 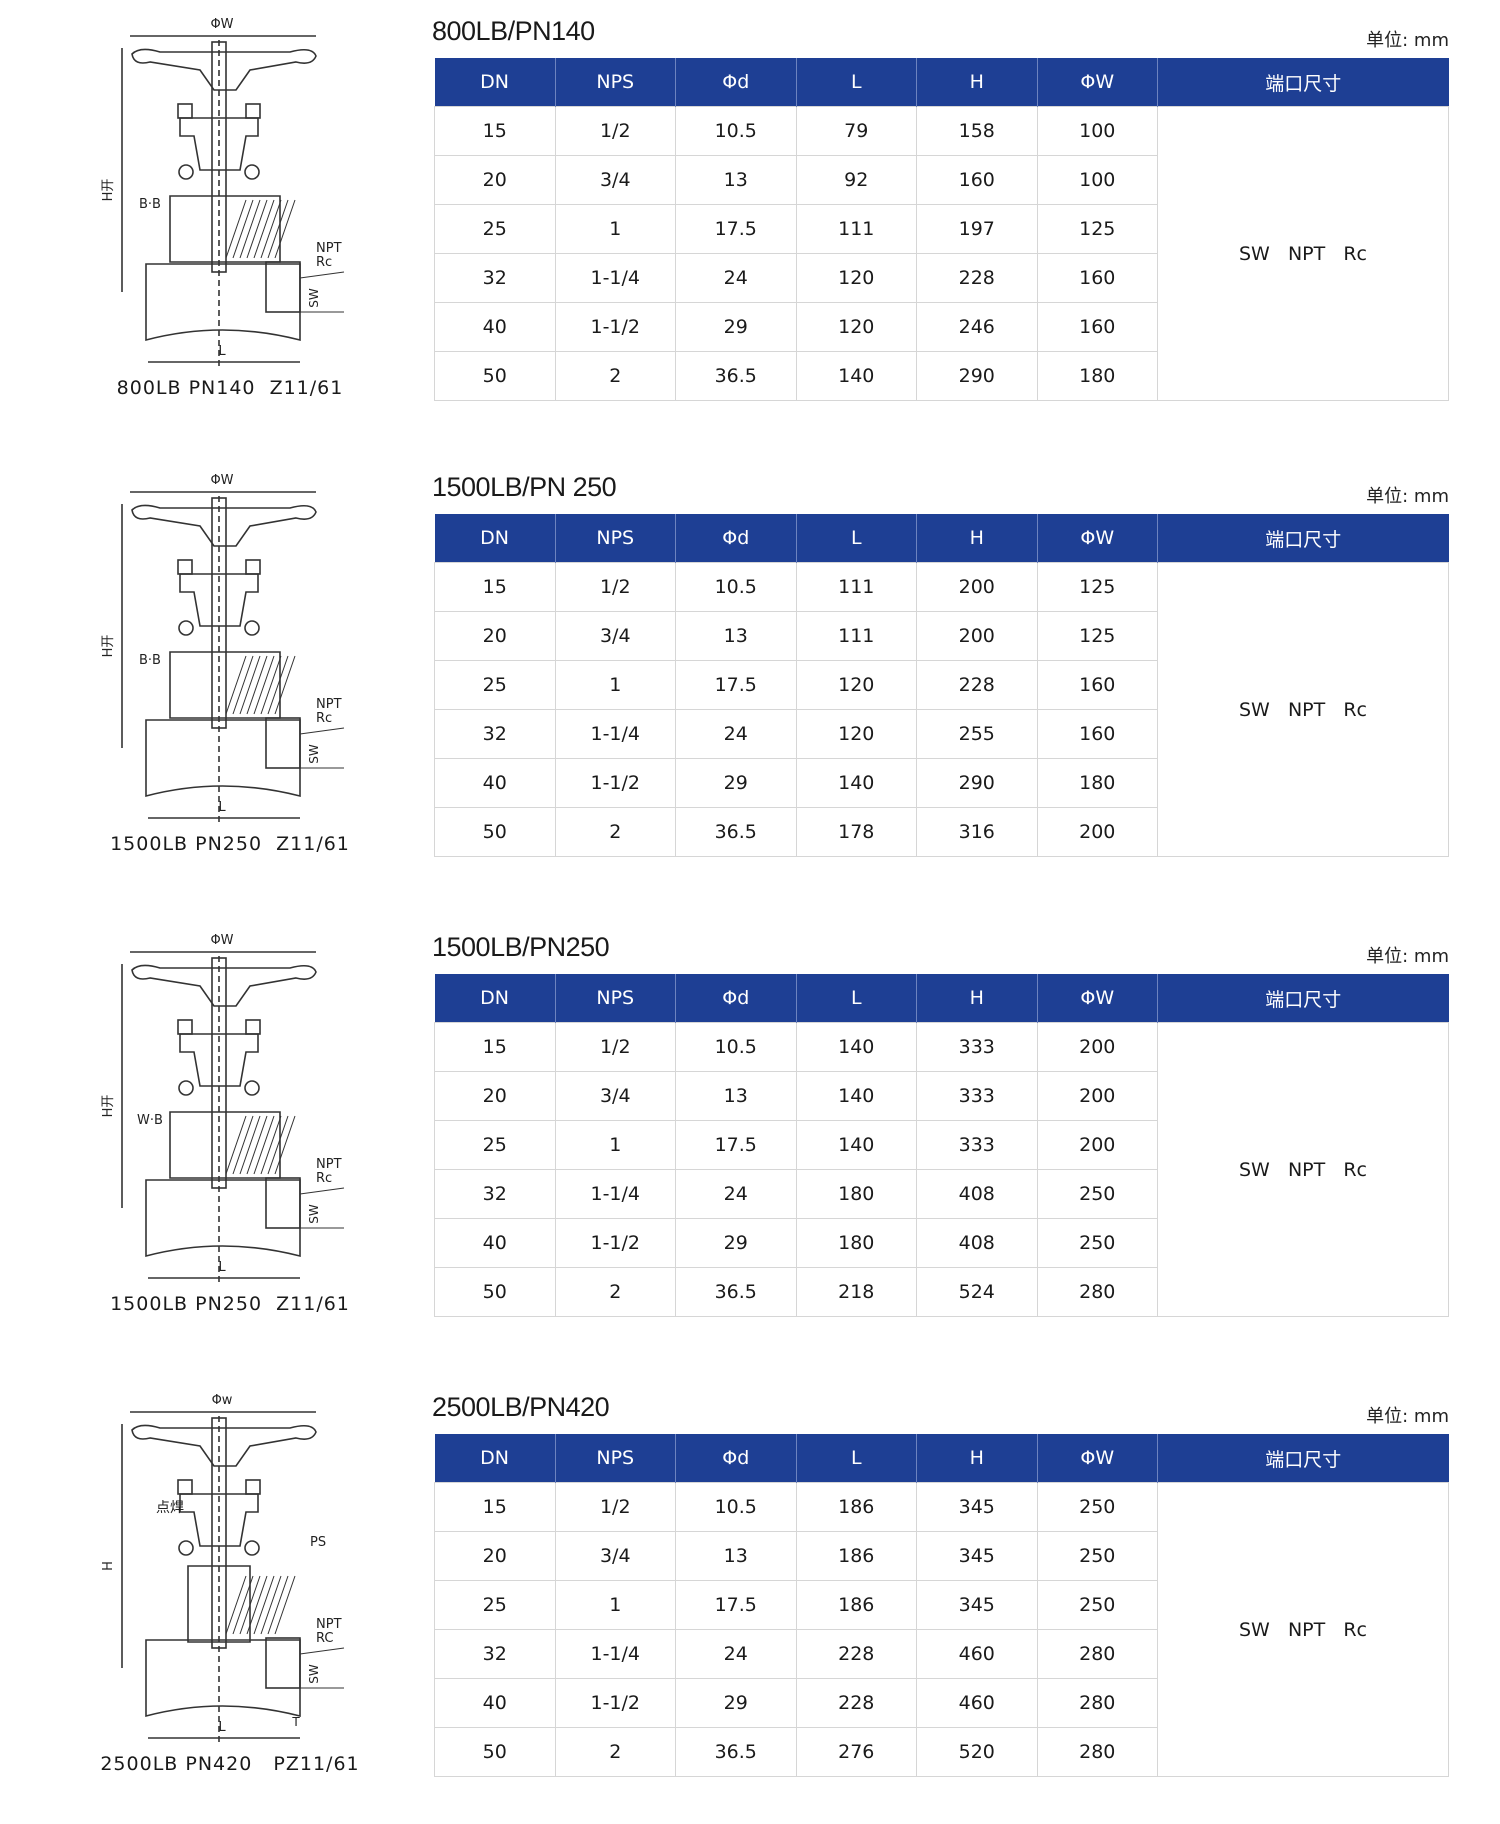 I want to click on valve-body, so click(x=223, y=758).